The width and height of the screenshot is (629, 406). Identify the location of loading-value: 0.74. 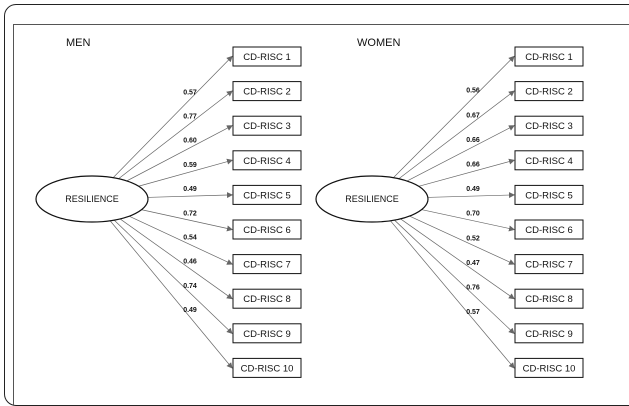
(190, 286).